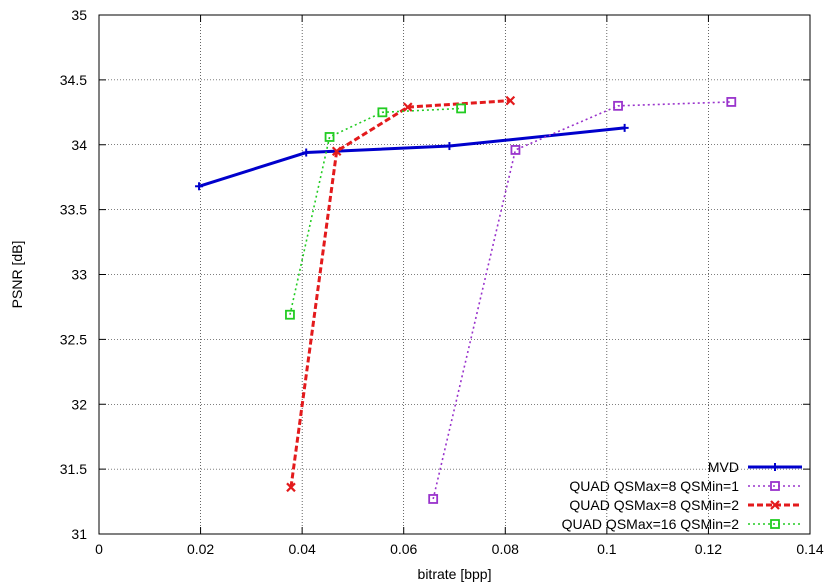 The image size is (829, 584). What do you see at coordinates (755, 467) in the screenshot?
I see `legend-entry: MVD` at bounding box center [755, 467].